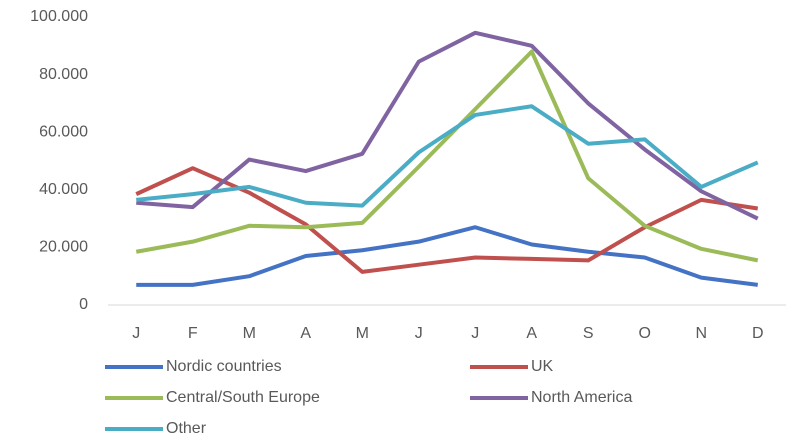  What do you see at coordinates (63, 131) in the screenshot?
I see `y-tick-label: 60.000` at bounding box center [63, 131].